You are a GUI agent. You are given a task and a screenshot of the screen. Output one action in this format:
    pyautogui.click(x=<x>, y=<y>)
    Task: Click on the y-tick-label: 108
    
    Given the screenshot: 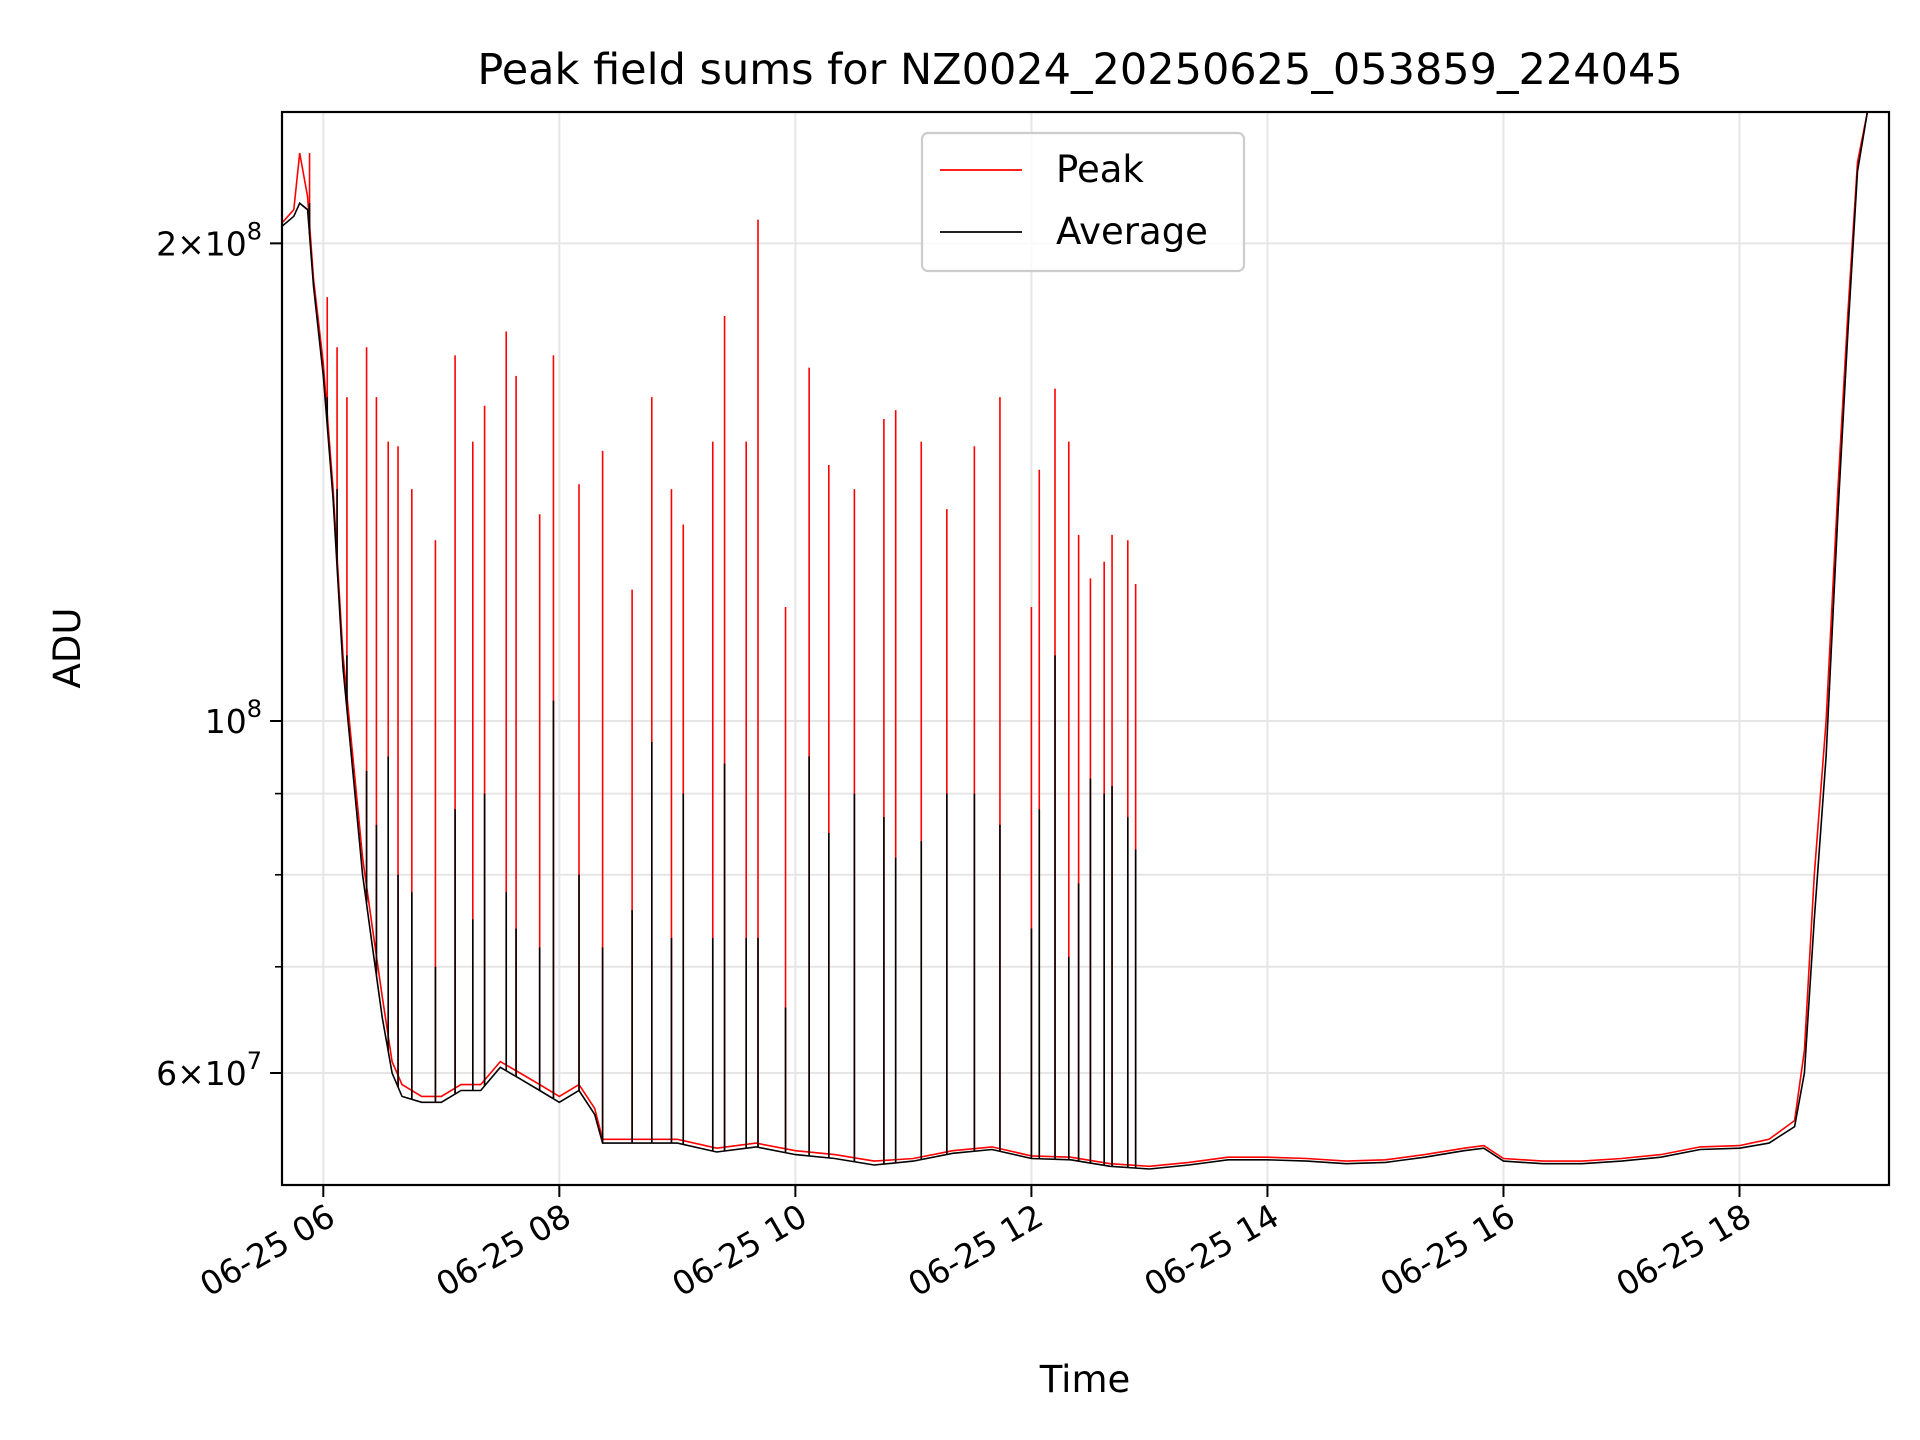 What is the action you would take?
    pyautogui.click(x=233, y=718)
    